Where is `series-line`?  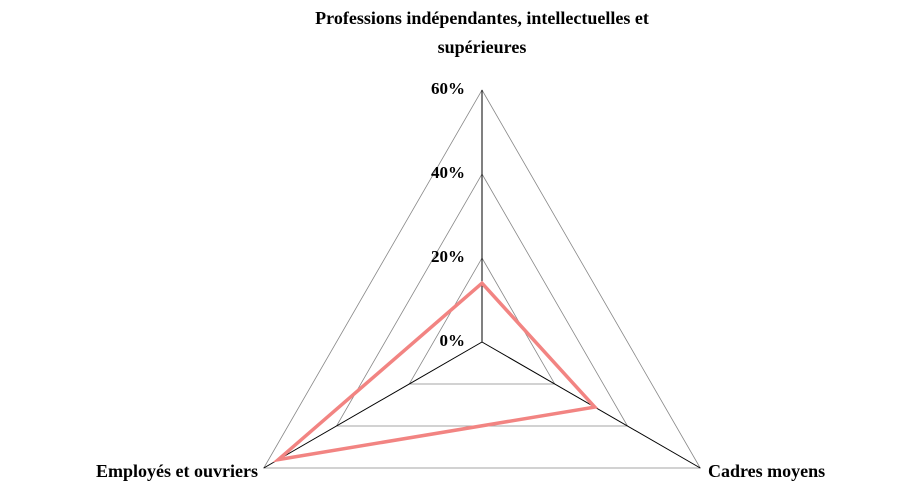
series-line is located at coordinates (435, 371).